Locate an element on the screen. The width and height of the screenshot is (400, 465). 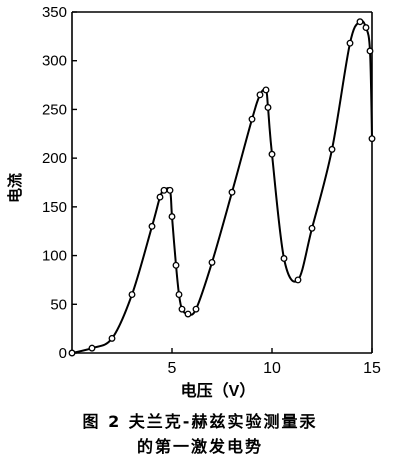
x-tick-label: 10 is located at coordinates (272, 368).